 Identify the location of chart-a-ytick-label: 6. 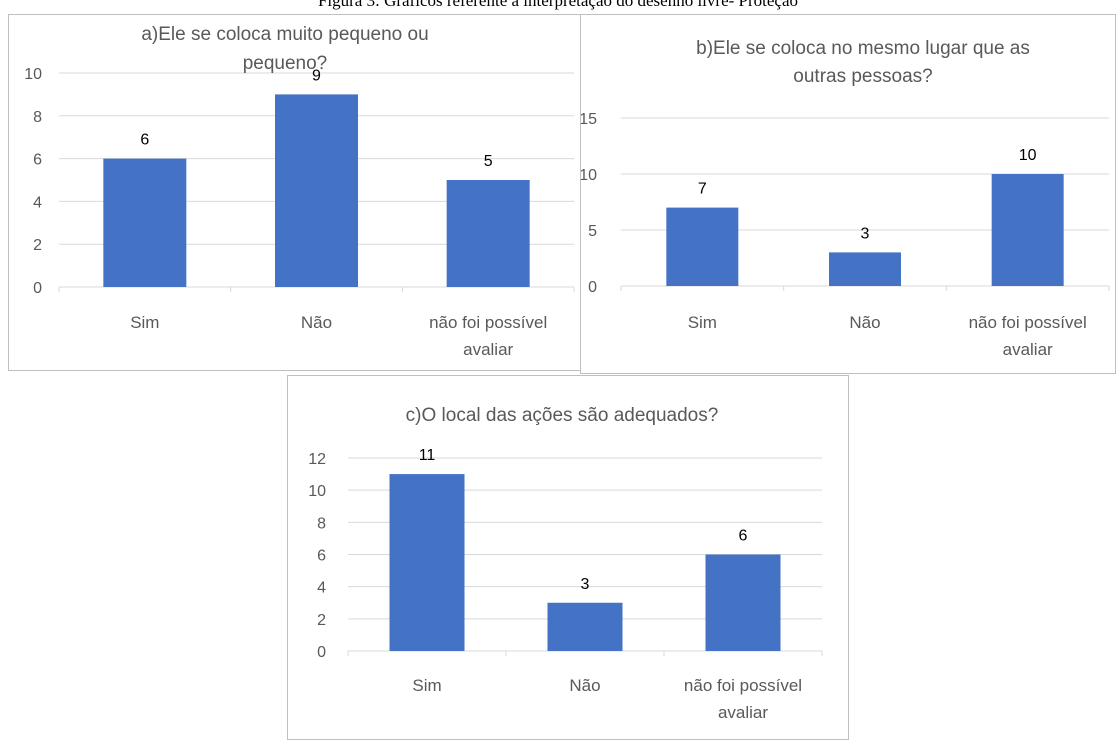
(37, 160).